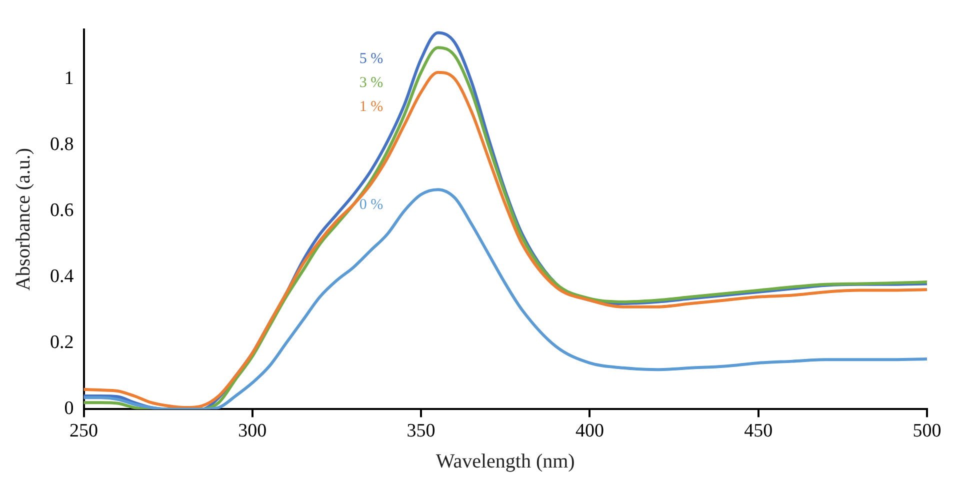 This screenshot has width=955, height=486. What do you see at coordinates (589, 431) in the screenshot?
I see `x-tick-label: 400` at bounding box center [589, 431].